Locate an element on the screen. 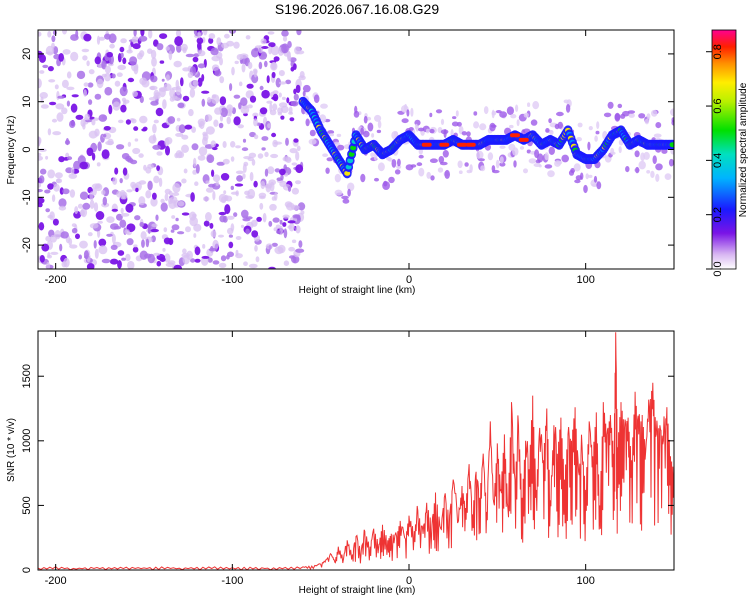  colorbar-gradient is located at coordinates (724, 149).